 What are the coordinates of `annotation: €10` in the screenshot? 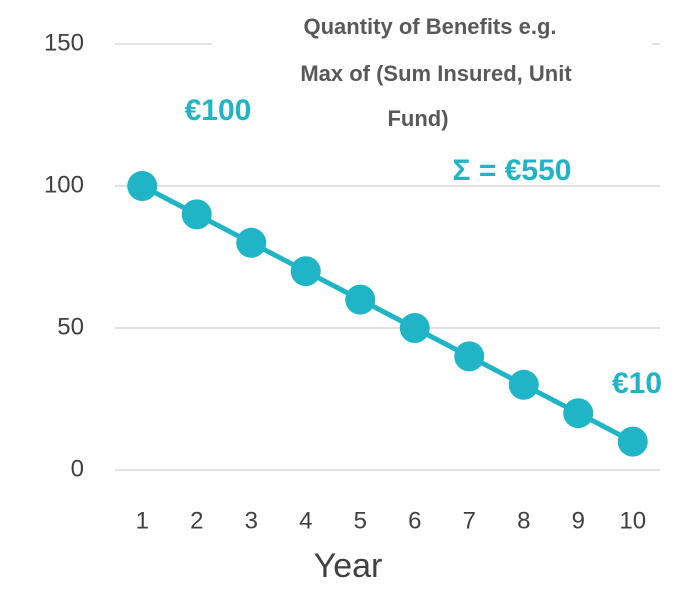 It's located at (637, 383).